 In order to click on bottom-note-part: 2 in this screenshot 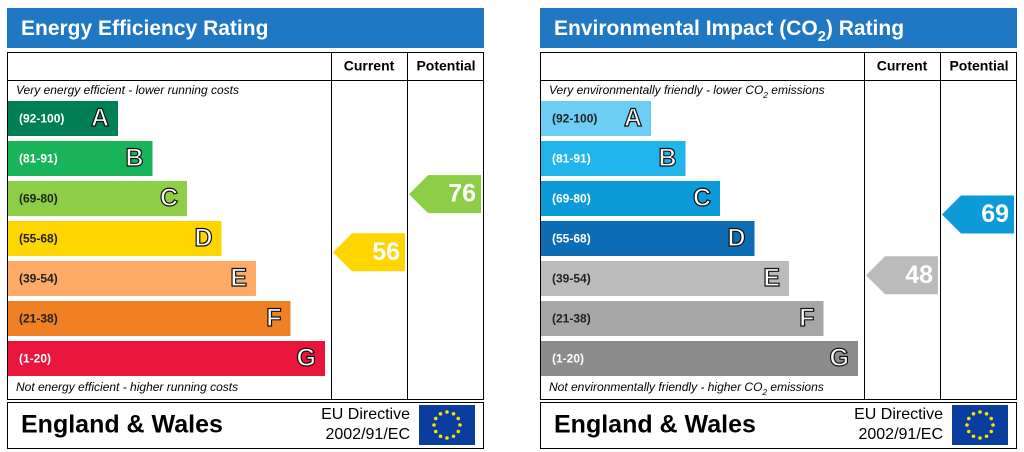, I will do `click(764, 392)`.